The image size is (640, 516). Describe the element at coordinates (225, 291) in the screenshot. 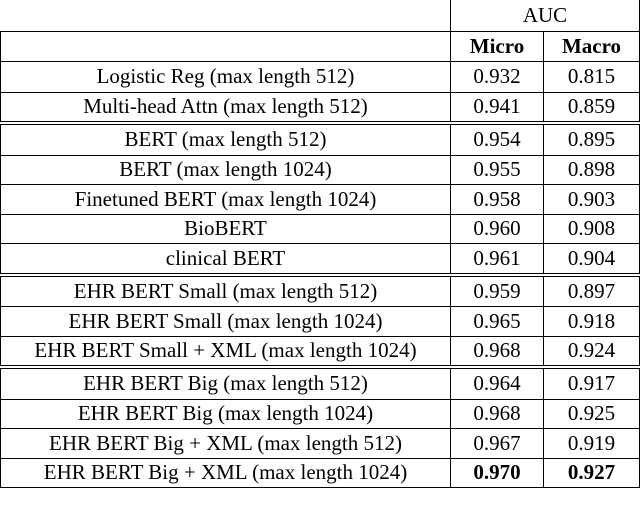

I see `model-cell: EHR BERT Small (max length 512)` at that location.